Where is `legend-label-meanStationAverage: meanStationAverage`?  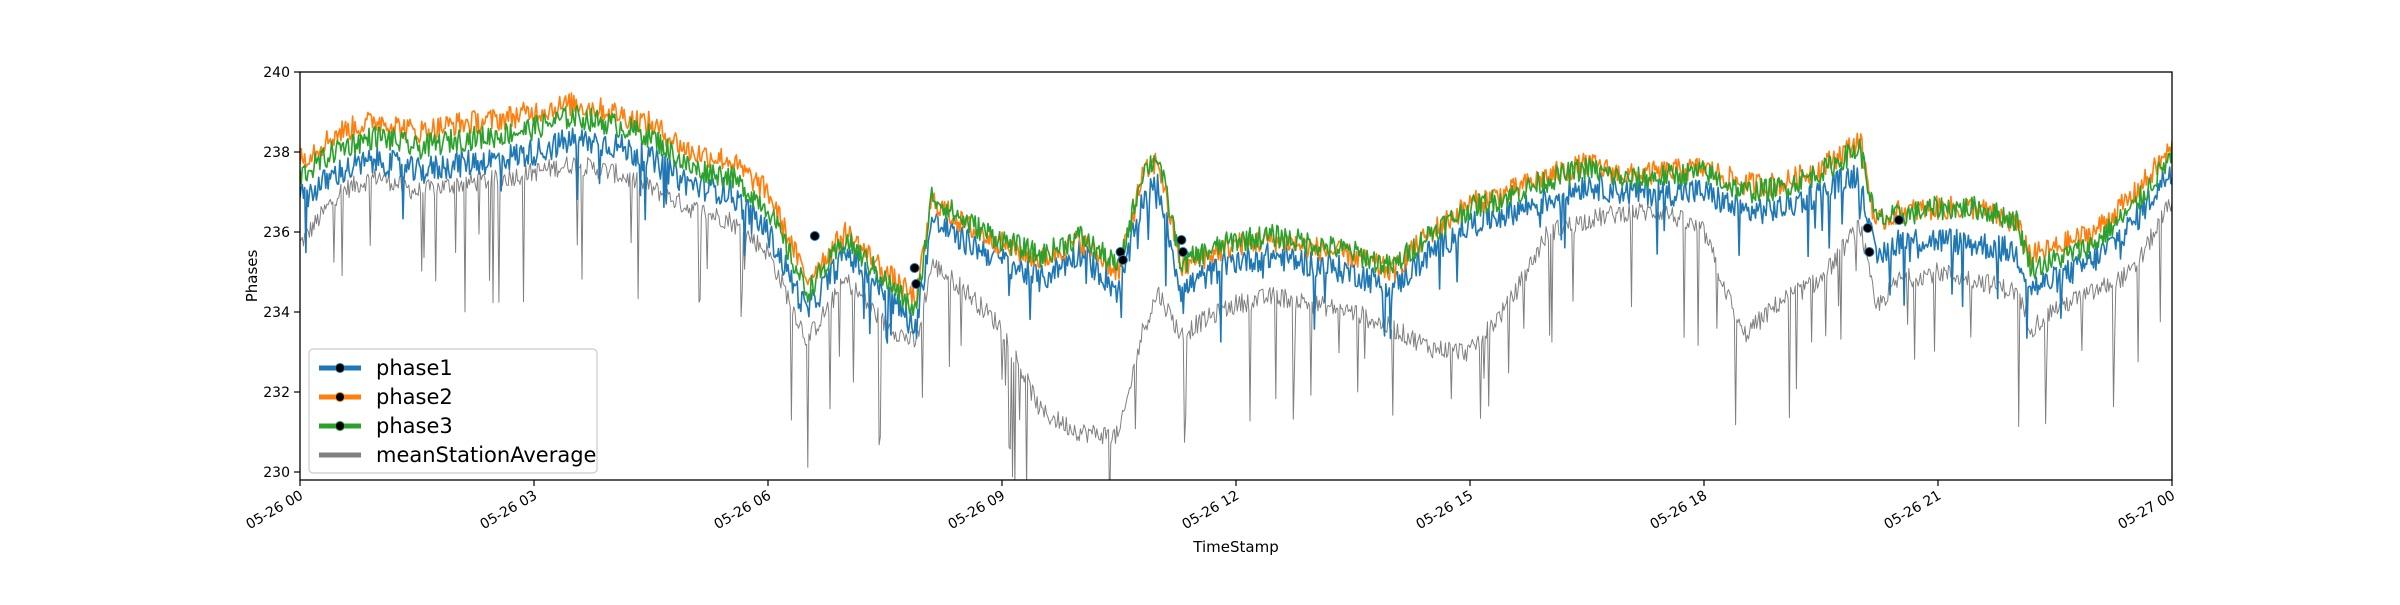 legend-label-meanStationAverage: meanStationAverage is located at coordinates (486, 455).